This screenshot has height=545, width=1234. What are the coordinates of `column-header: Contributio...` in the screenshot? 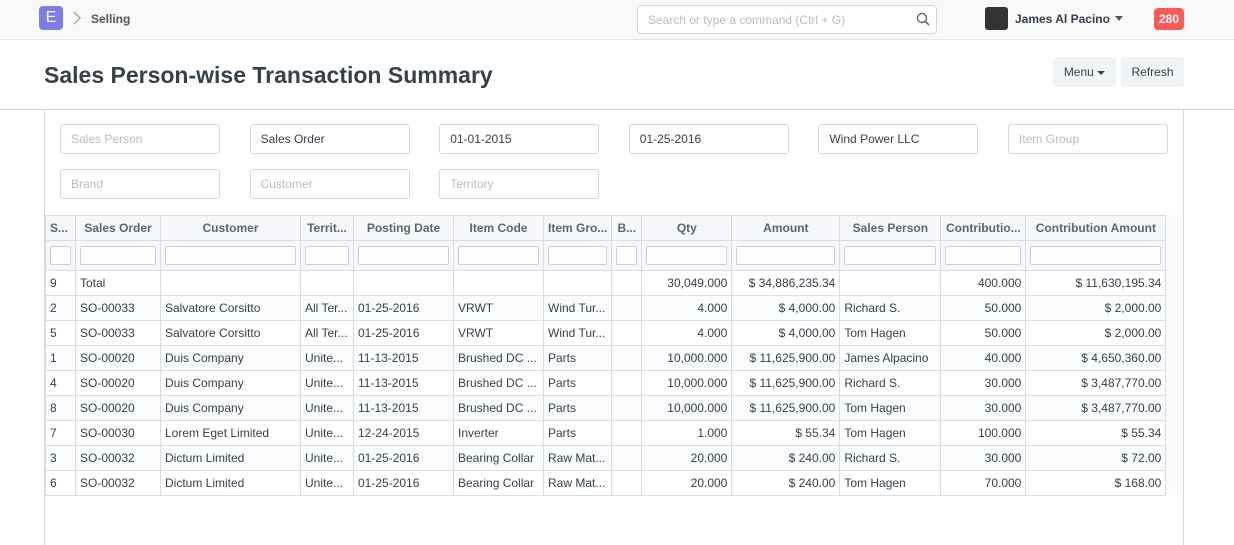 It's located at (983, 228).